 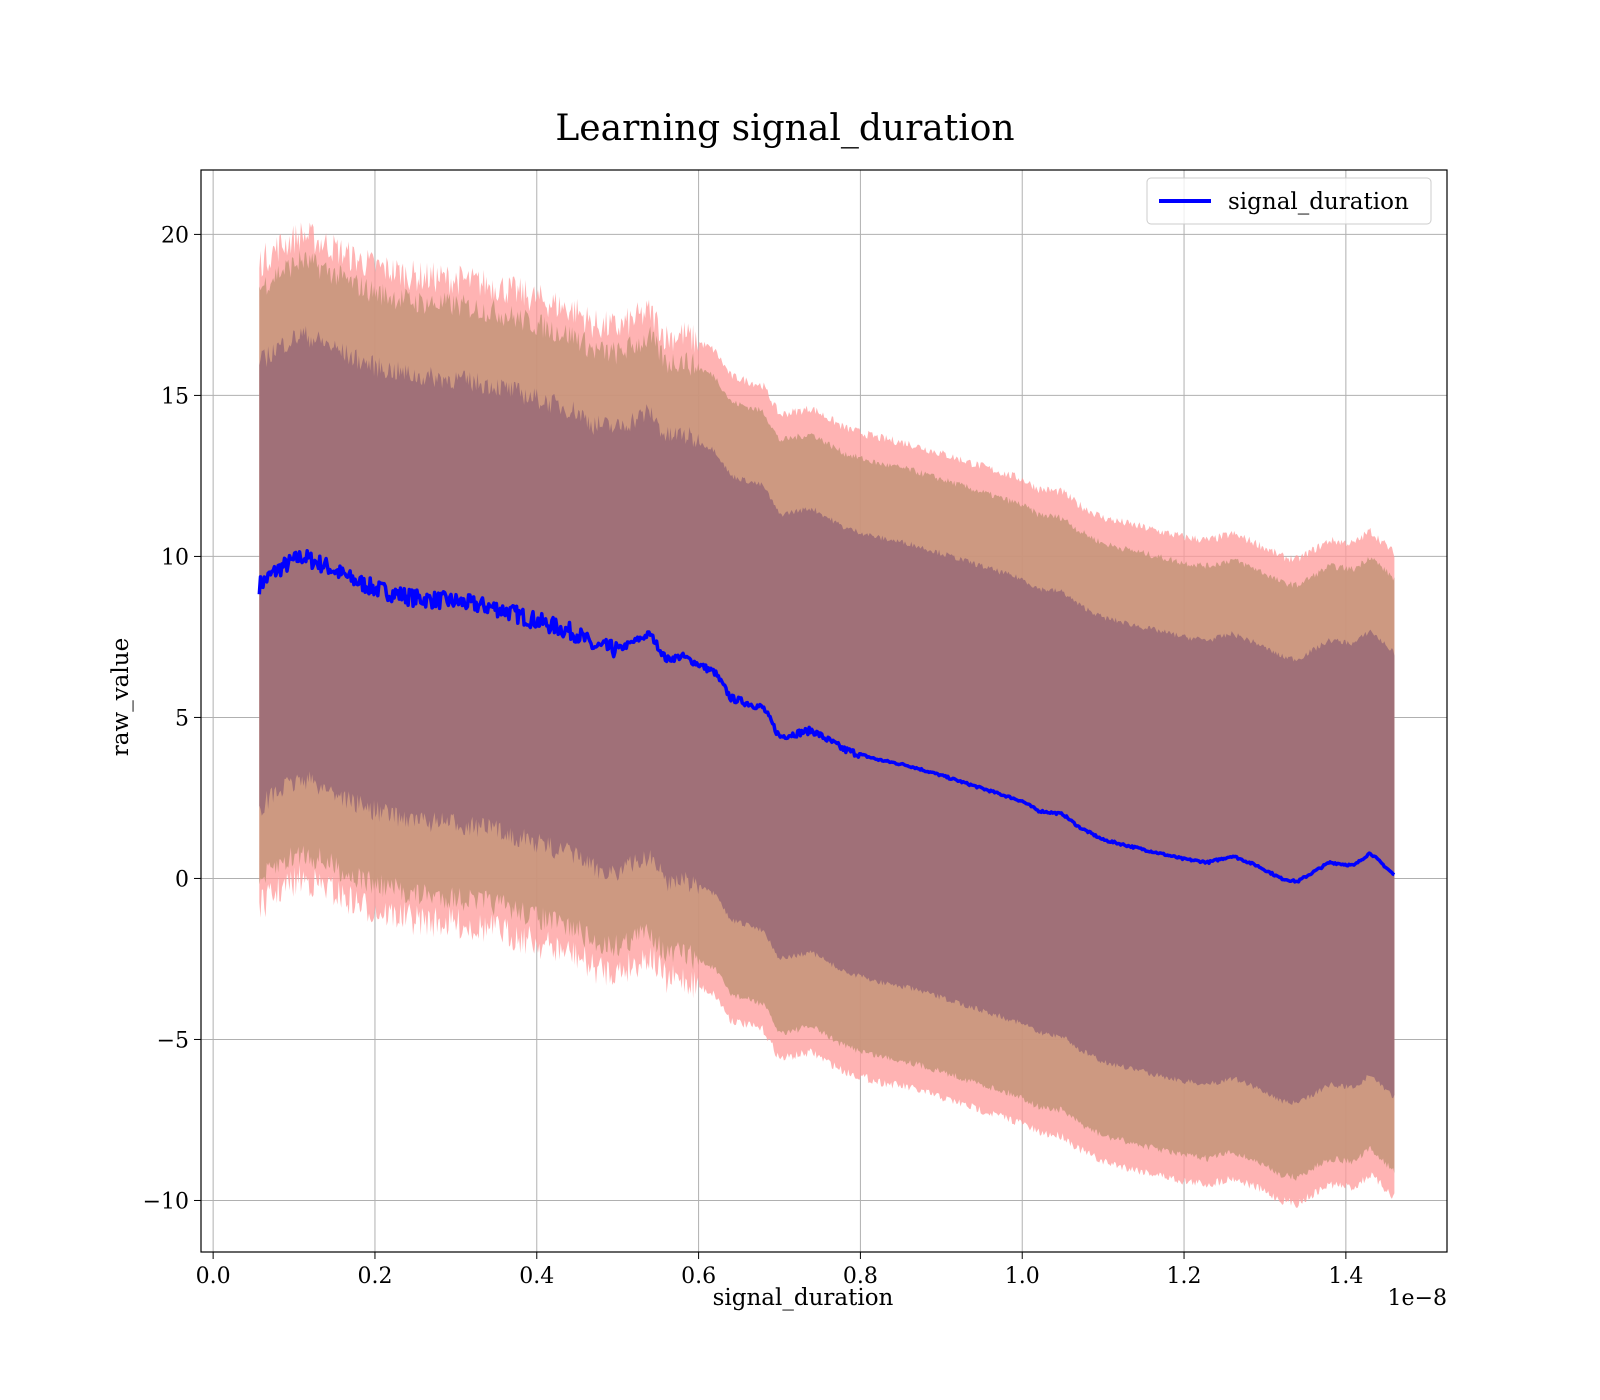 What do you see at coordinates (784, 128) in the screenshot?
I see `chart-title: Learning signal_duration` at bounding box center [784, 128].